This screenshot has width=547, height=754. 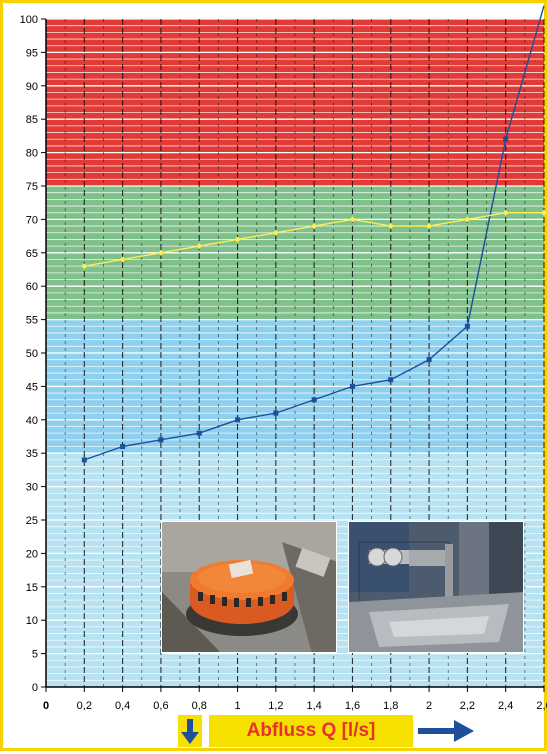 What do you see at coordinates (32, 287) in the screenshot?
I see `y-tick-label: 60` at bounding box center [32, 287].